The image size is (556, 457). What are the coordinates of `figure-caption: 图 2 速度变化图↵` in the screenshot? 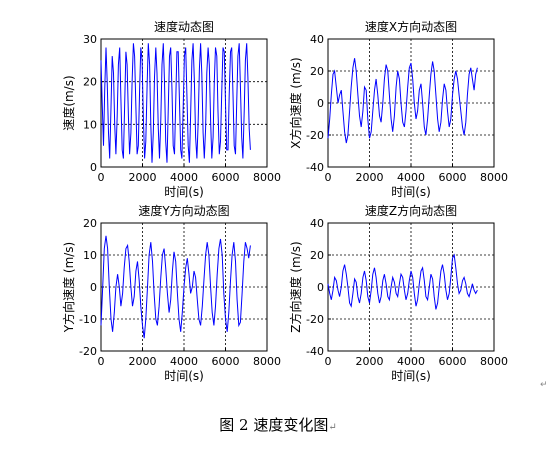 It's located at (278, 424).